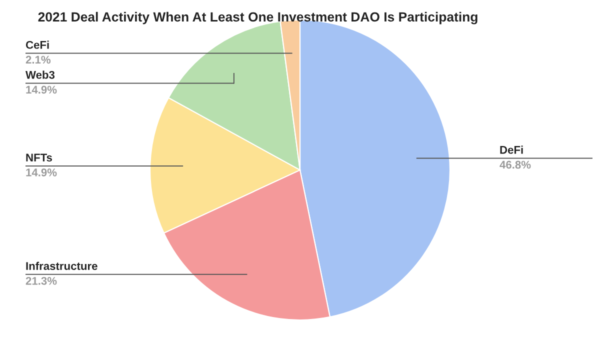  I want to click on slice-label: NFTs, so click(39, 158).